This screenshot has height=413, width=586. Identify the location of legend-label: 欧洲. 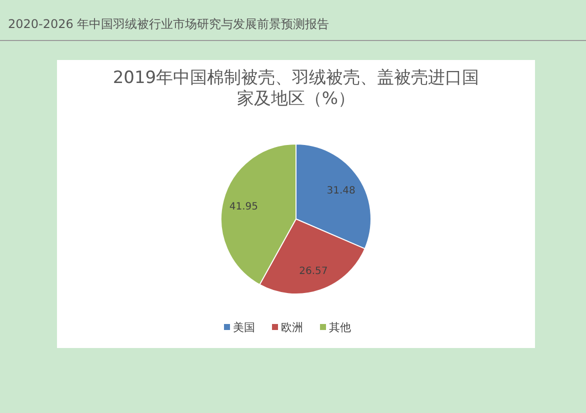
(292, 327).